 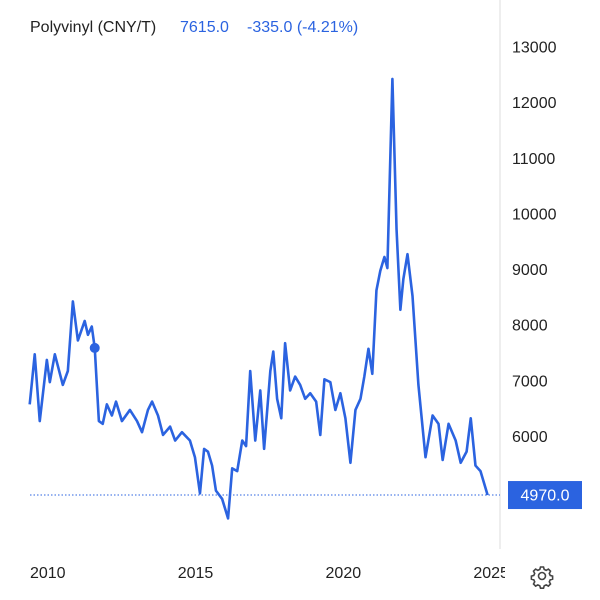 What do you see at coordinates (48, 573) in the screenshot?
I see `x-tick-label: 2010` at bounding box center [48, 573].